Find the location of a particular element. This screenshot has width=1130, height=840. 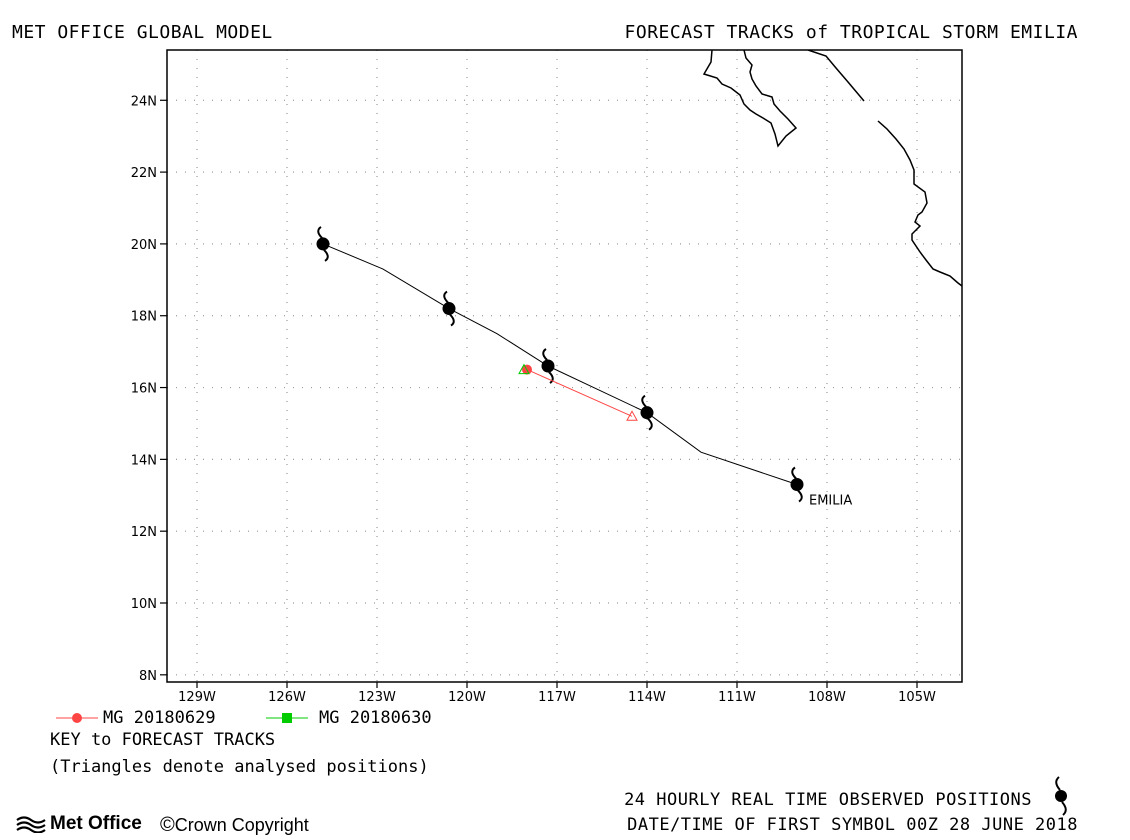

lon-tick-label-0: 129W is located at coordinates (197, 697).